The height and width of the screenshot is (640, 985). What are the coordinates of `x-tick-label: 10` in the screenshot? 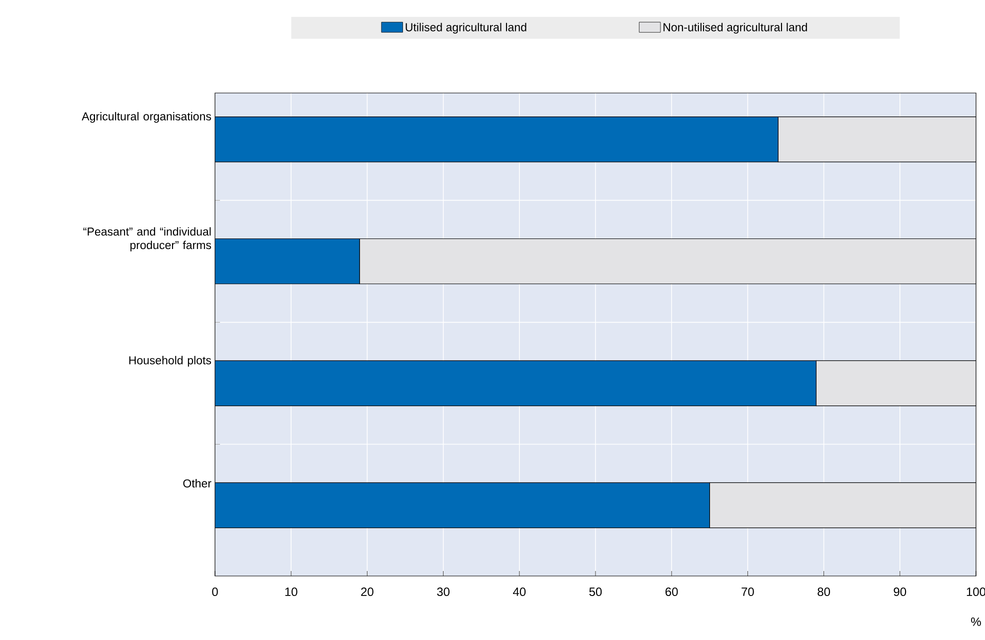 It's located at (291, 592).